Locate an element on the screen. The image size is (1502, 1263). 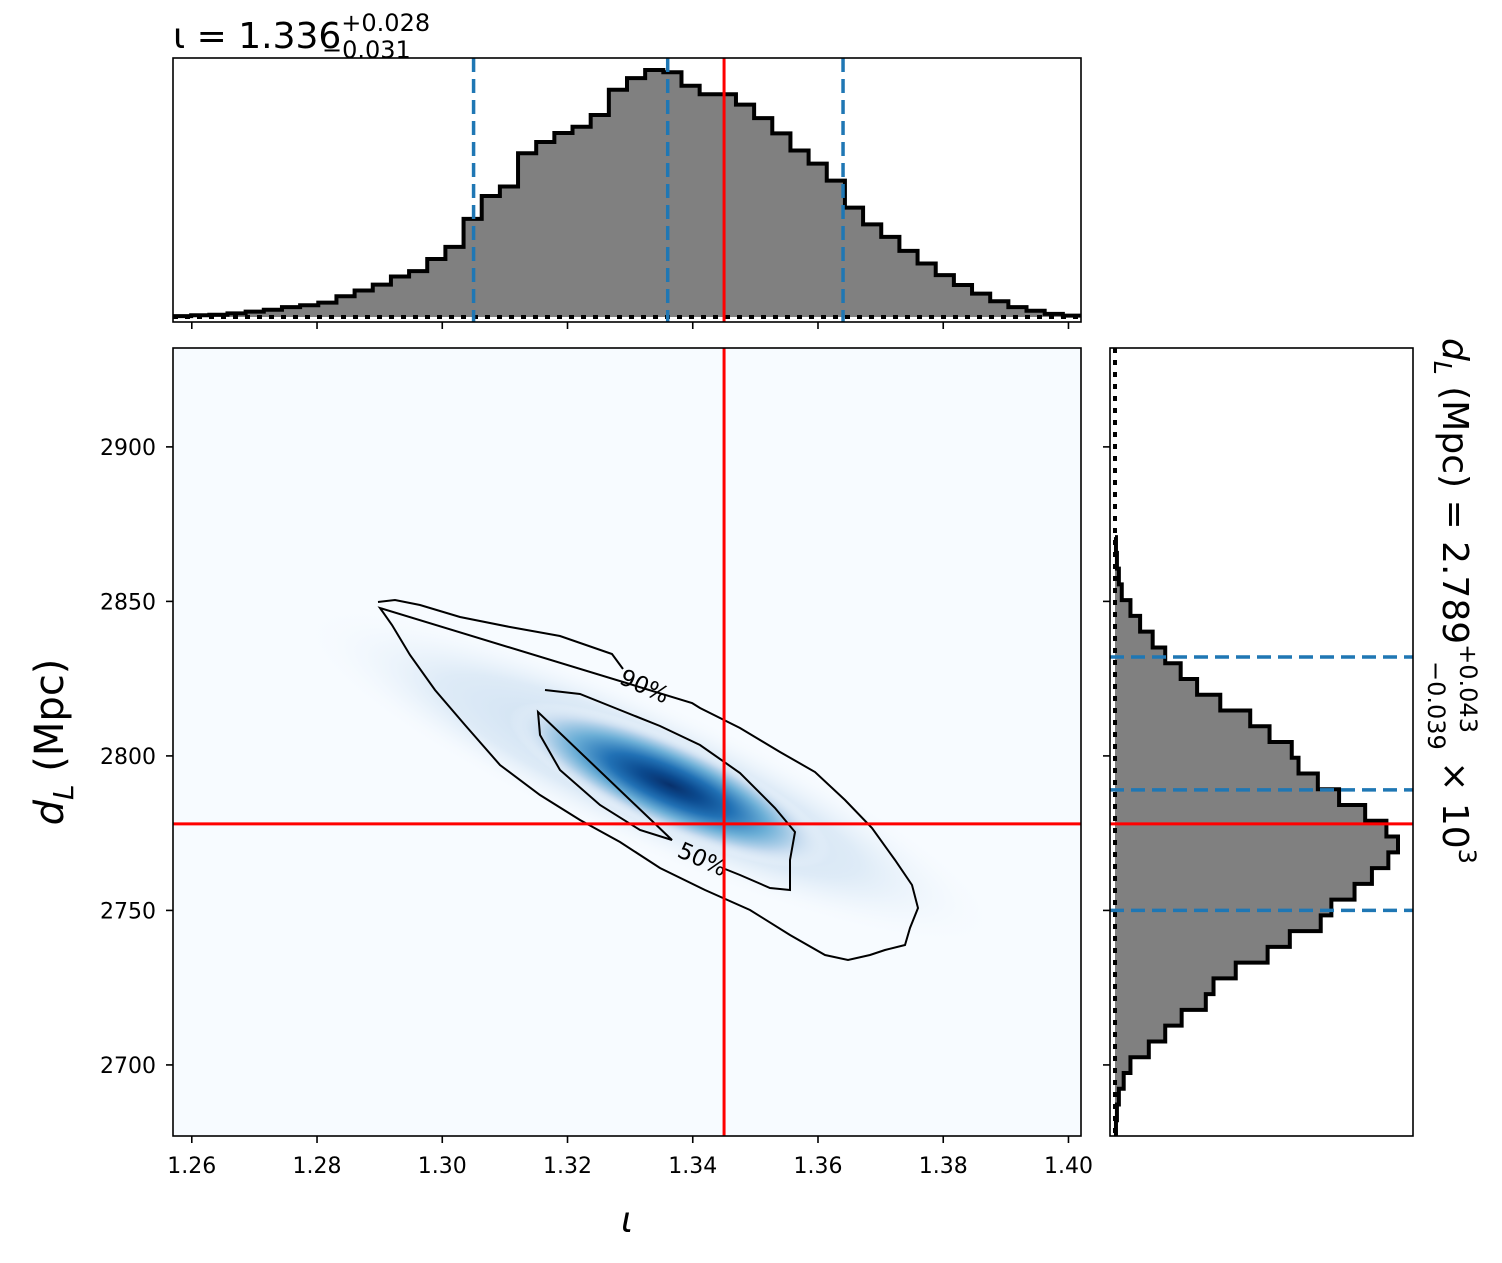
x-tick-label: 1.34 is located at coordinates (692, 1166).